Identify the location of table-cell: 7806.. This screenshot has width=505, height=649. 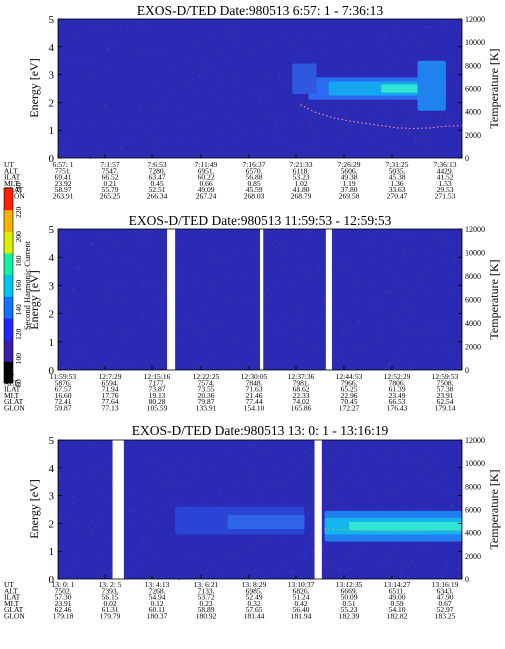
(397, 382).